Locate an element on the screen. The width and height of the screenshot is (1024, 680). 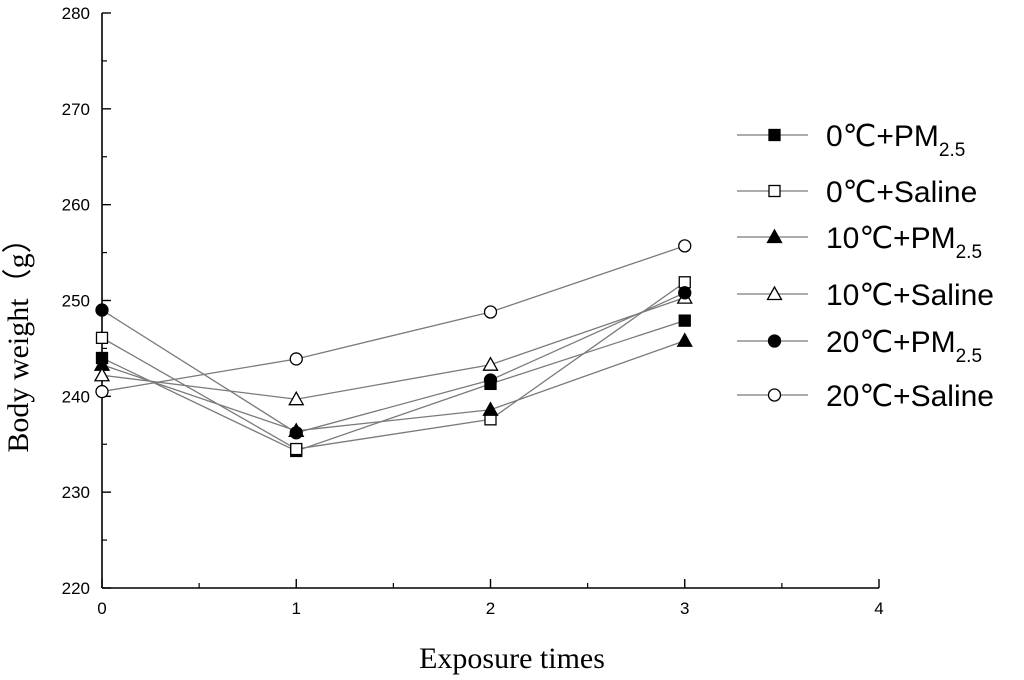
legend-label: 10℃+Saline is located at coordinates (910, 295).